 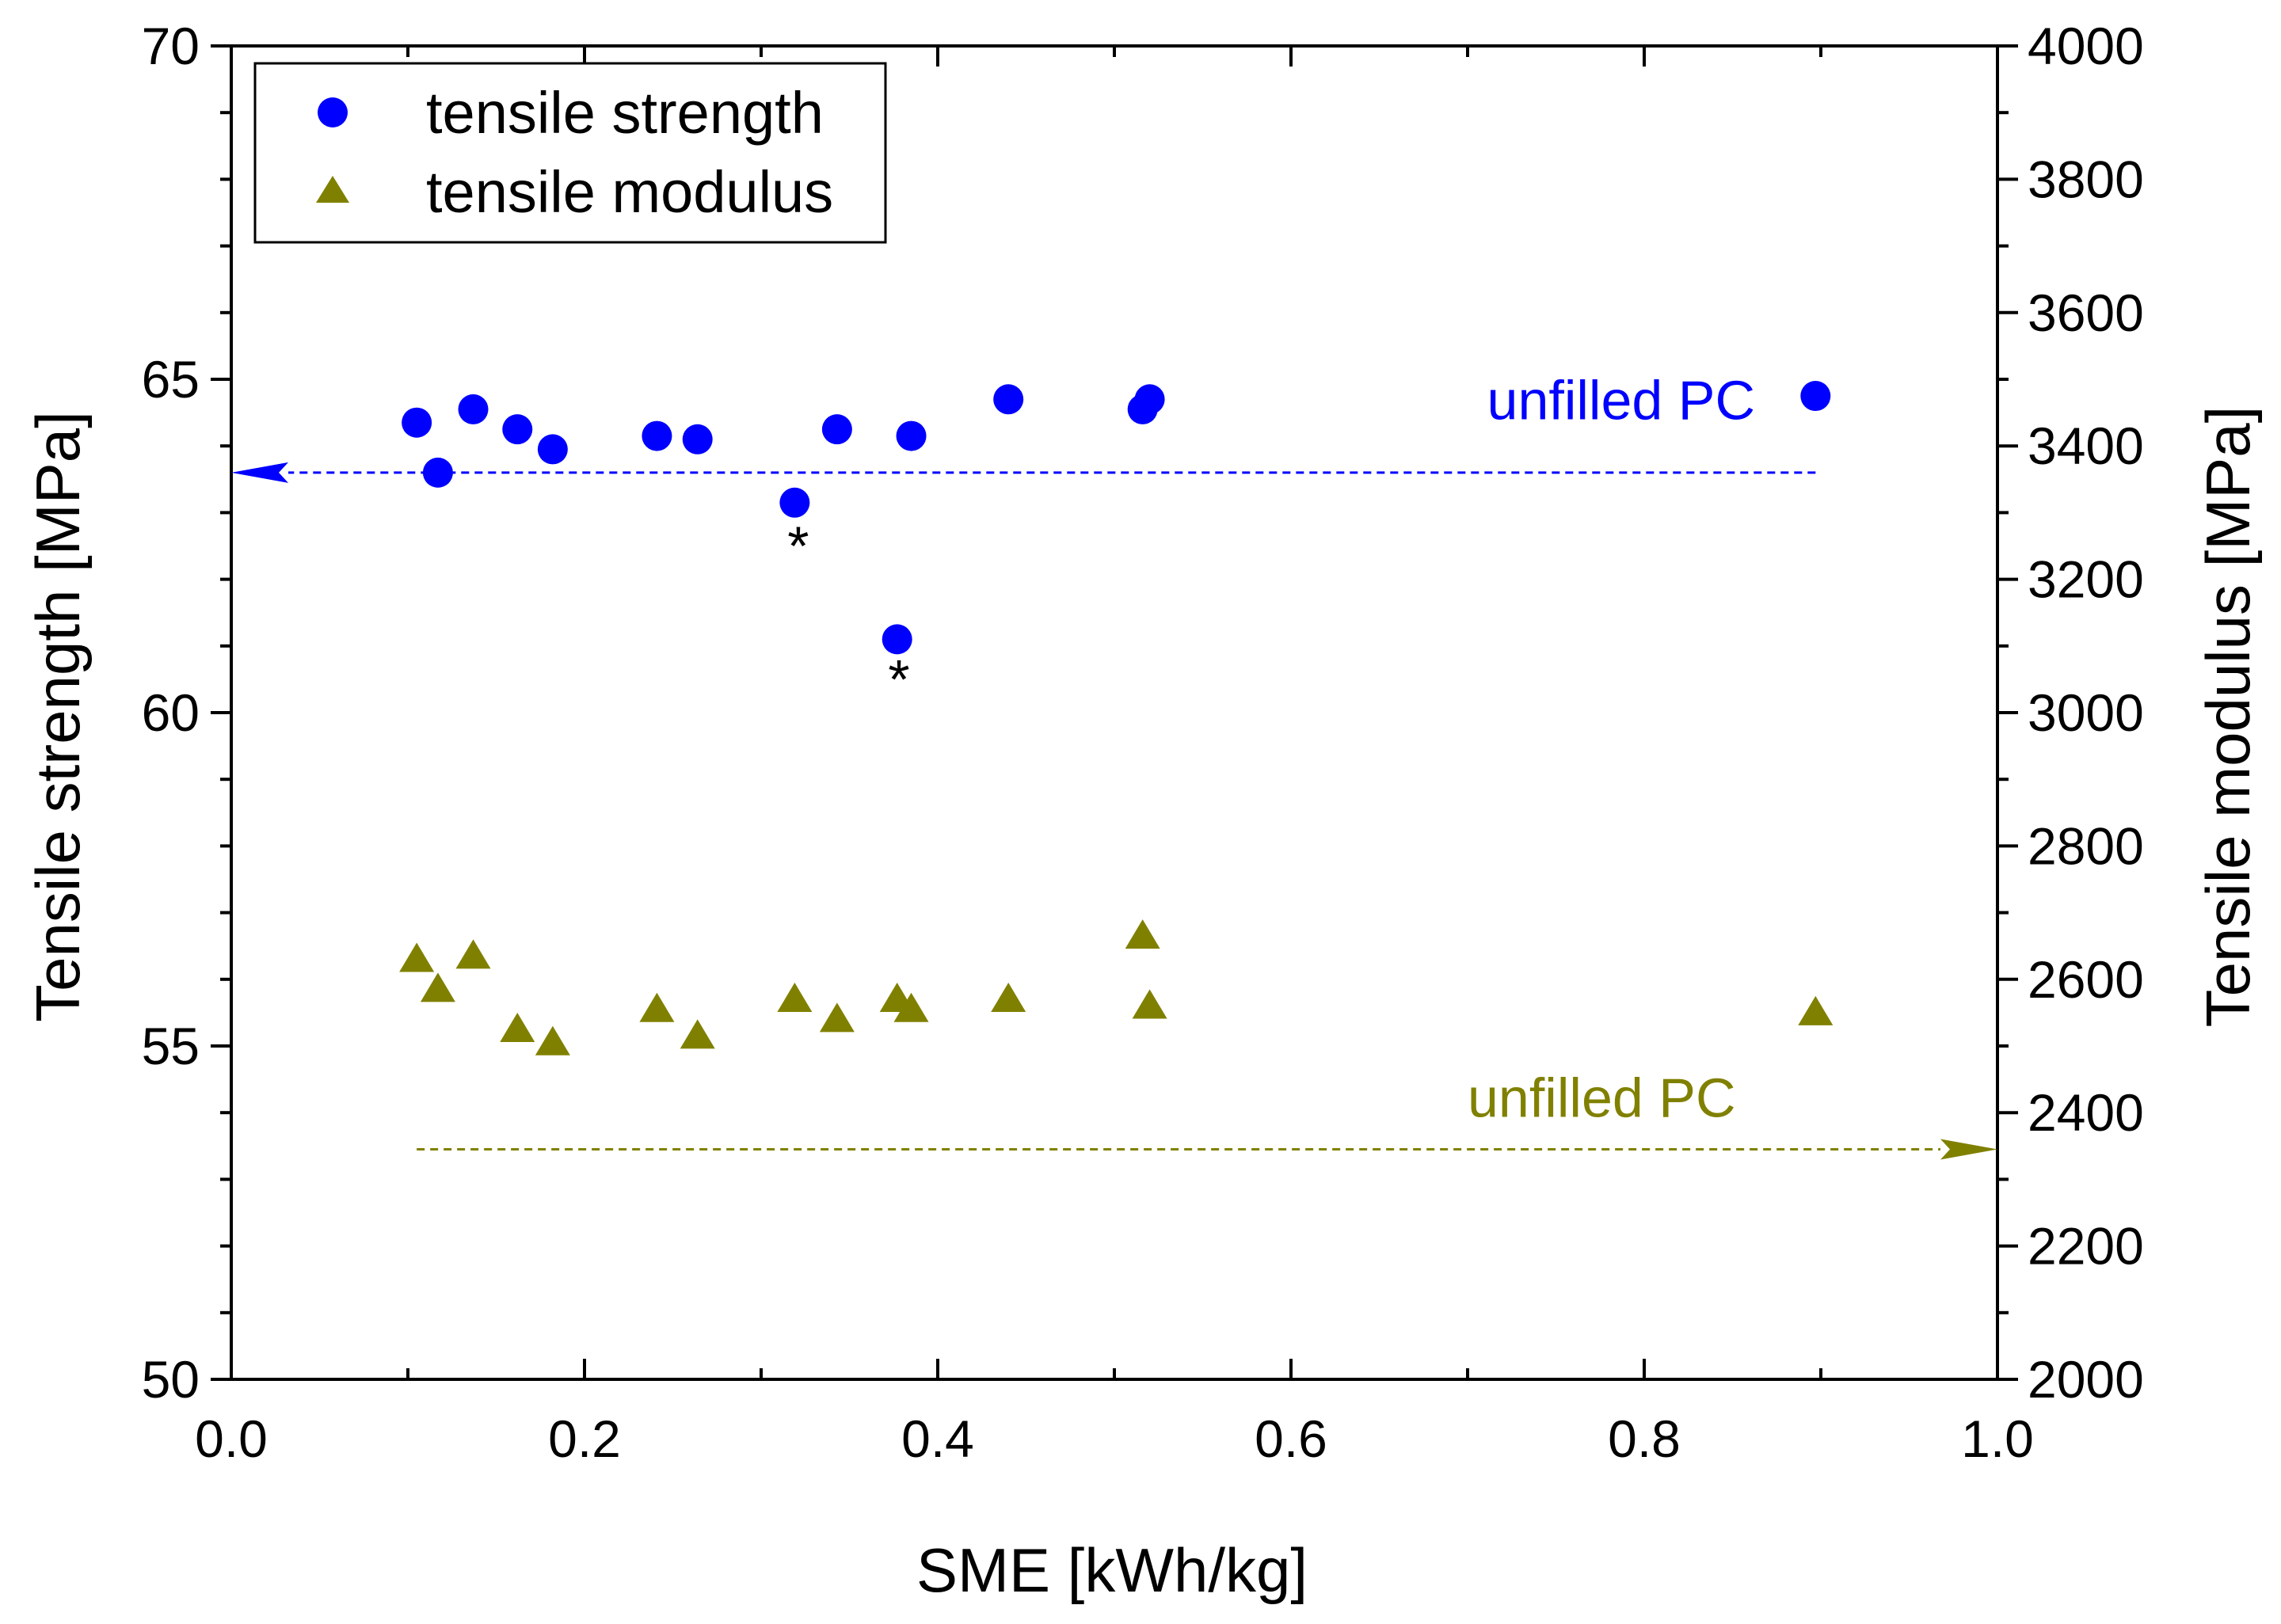 I want to click on x-tick-label: 1.0, so click(x=1997, y=1438).